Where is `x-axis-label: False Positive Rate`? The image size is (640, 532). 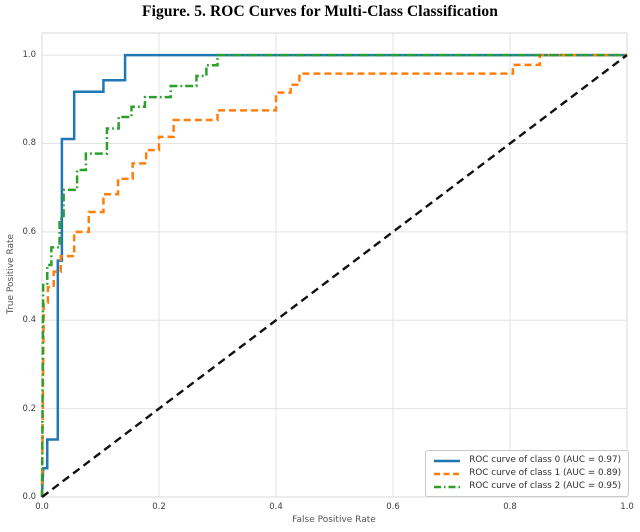 x-axis-label: False Positive Rate is located at coordinates (334, 520).